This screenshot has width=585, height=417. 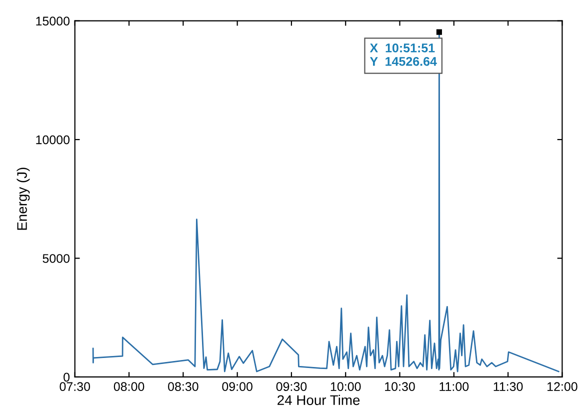 I want to click on x-tick-label: 11:00, so click(x=454, y=387).